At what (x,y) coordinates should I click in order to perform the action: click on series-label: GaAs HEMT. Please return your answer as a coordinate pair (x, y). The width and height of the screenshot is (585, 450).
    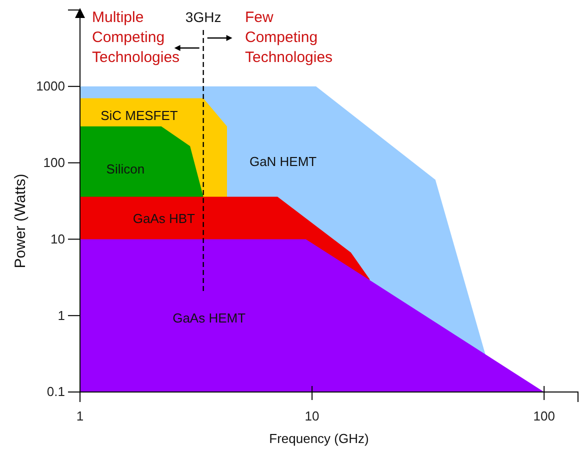
    Looking at the image, I should click on (209, 318).